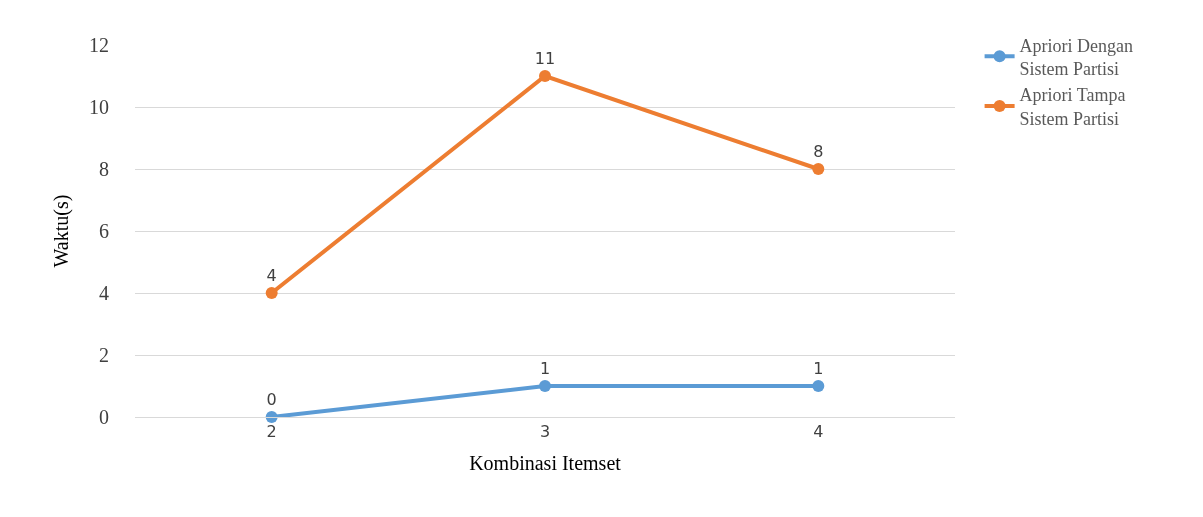 The image size is (1203, 517). Describe the element at coordinates (545, 432) in the screenshot. I see `x-tick-label: 3` at that location.